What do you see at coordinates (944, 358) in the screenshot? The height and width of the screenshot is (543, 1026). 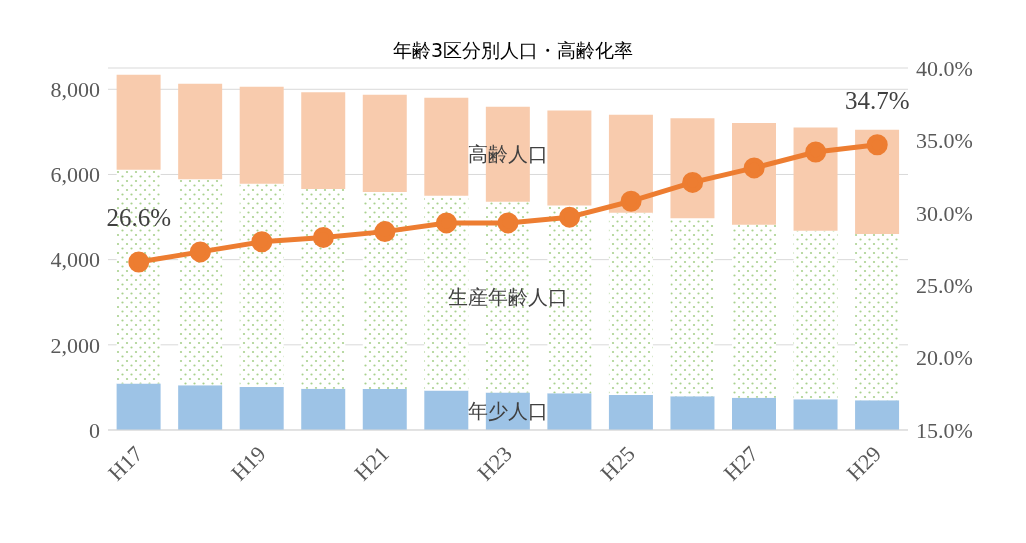 I see `y2-tick-label: 20.0%` at bounding box center [944, 358].